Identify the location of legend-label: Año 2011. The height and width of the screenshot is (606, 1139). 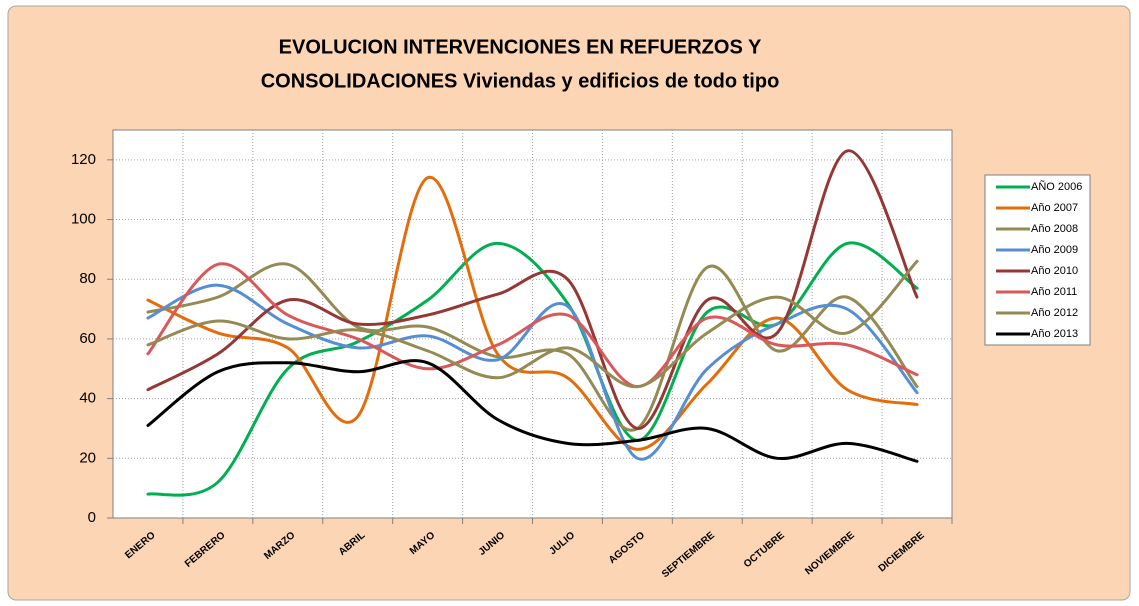
(1054, 292).